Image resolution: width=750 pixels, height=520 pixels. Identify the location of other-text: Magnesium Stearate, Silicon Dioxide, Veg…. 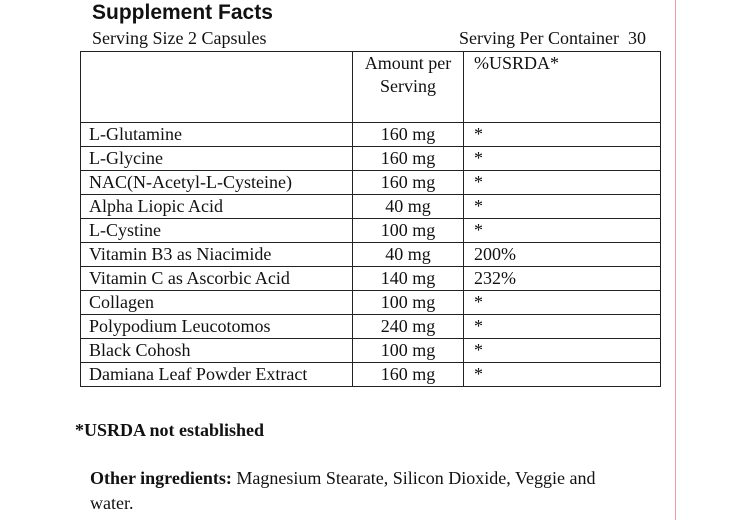
(343, 490).